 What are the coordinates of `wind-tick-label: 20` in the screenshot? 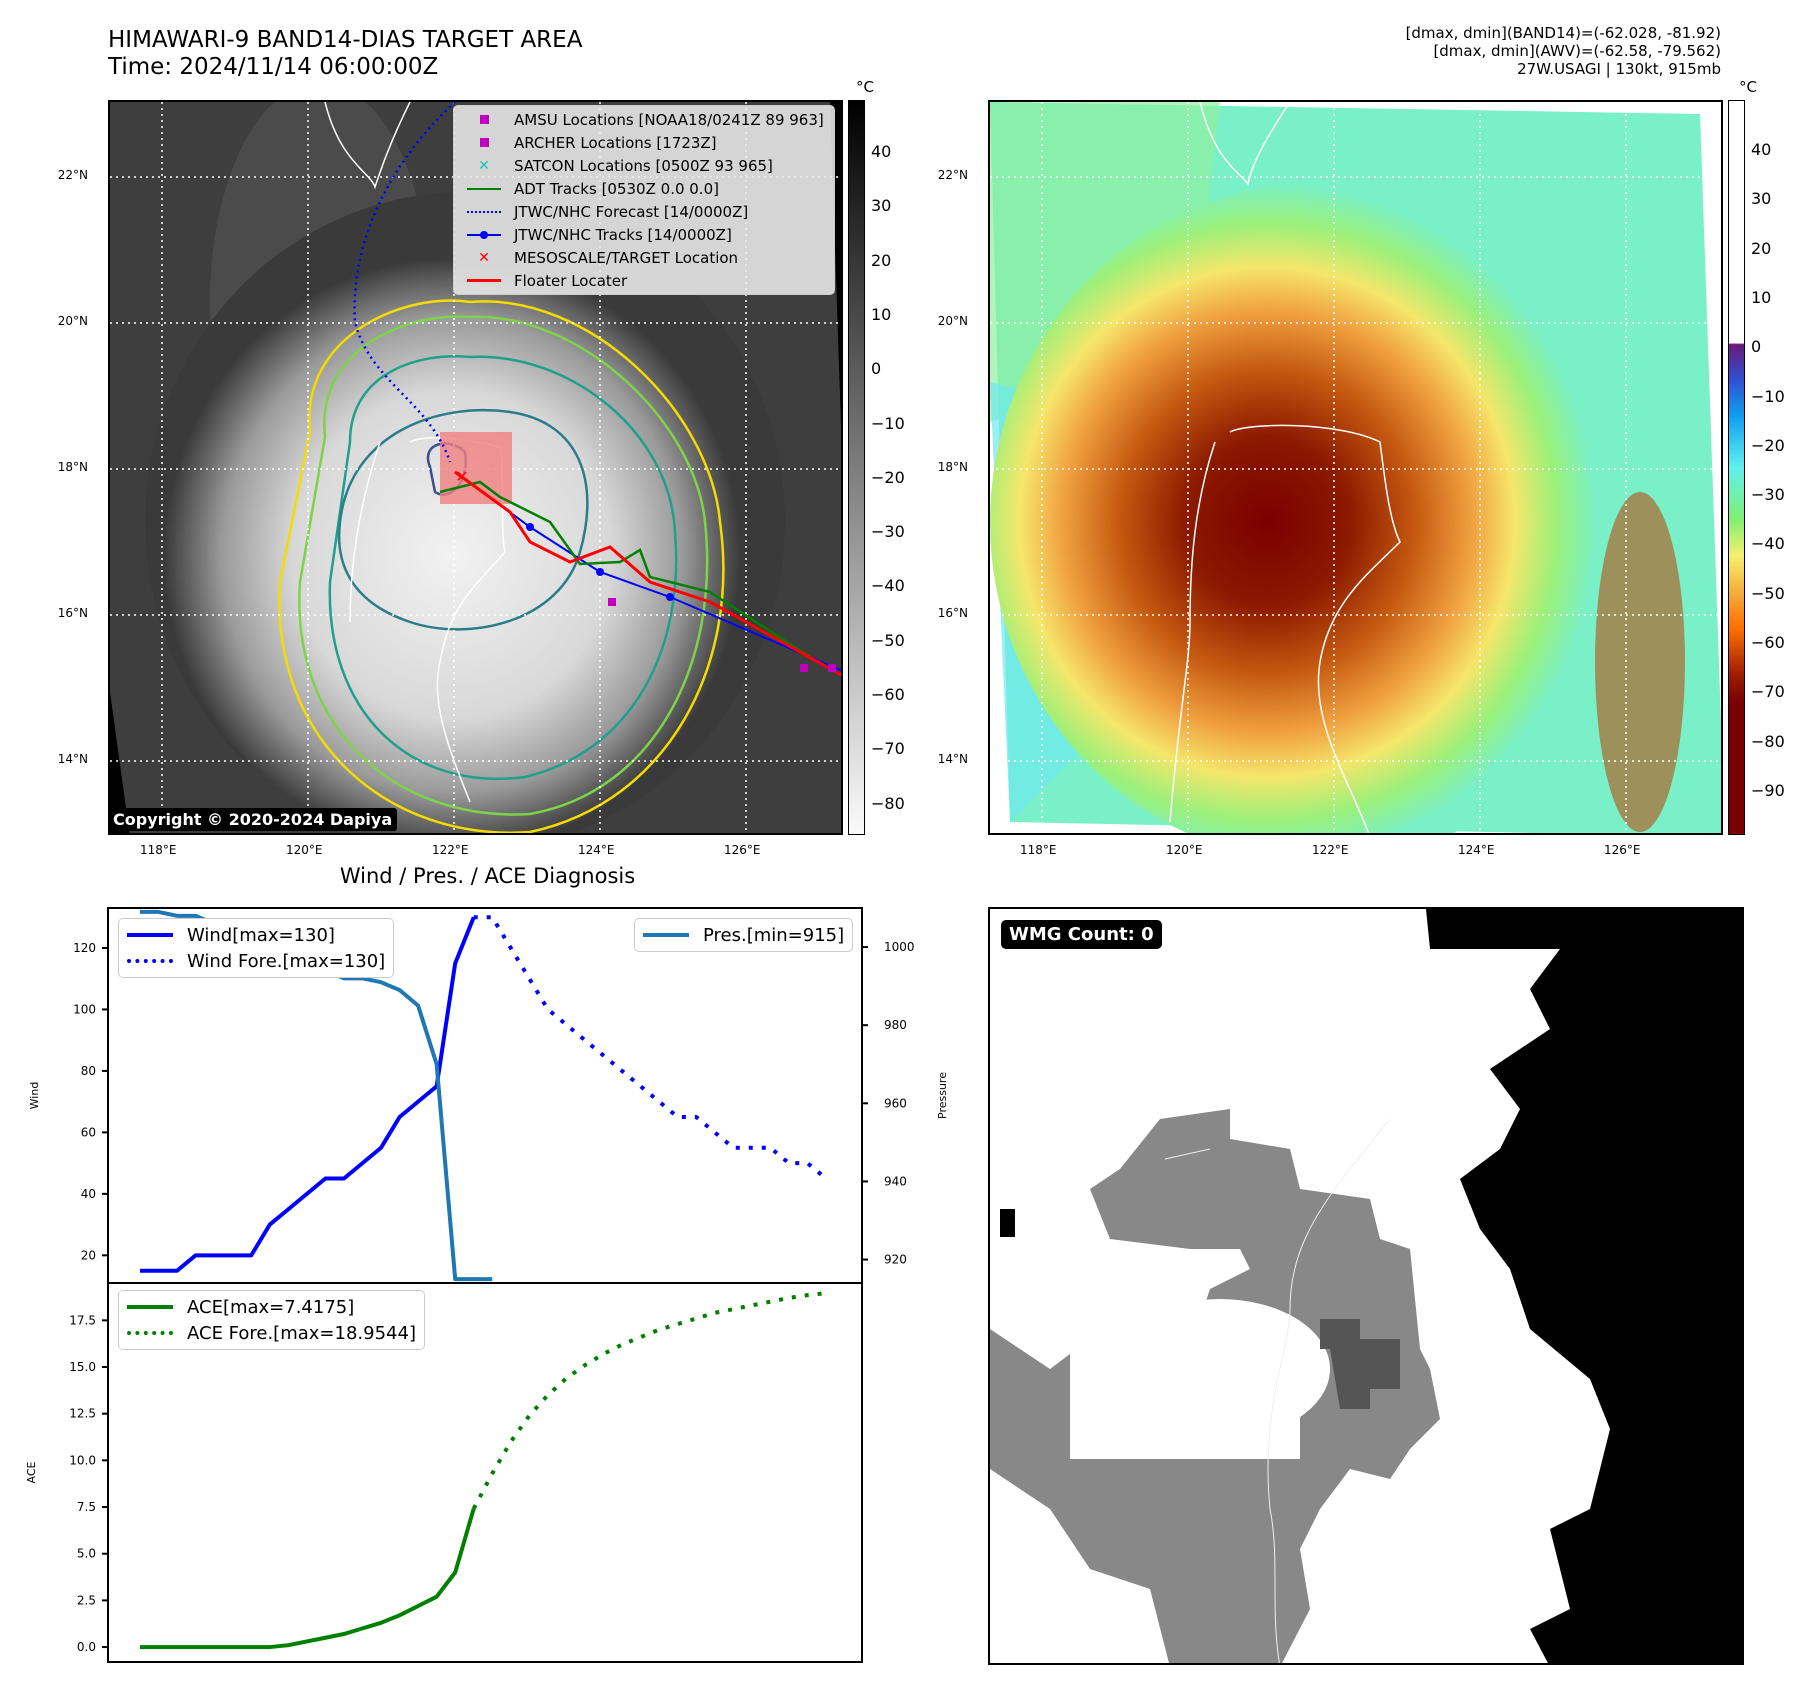 It's located at (88, 1255).